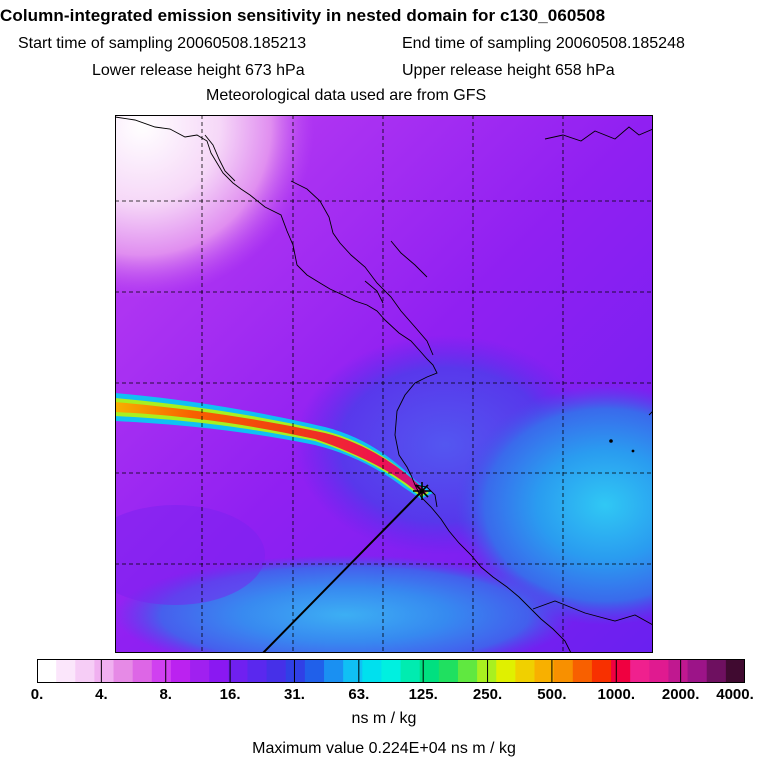 This screenshot has height=768, width=768. I want to click on island-markers, so click(622, 446).